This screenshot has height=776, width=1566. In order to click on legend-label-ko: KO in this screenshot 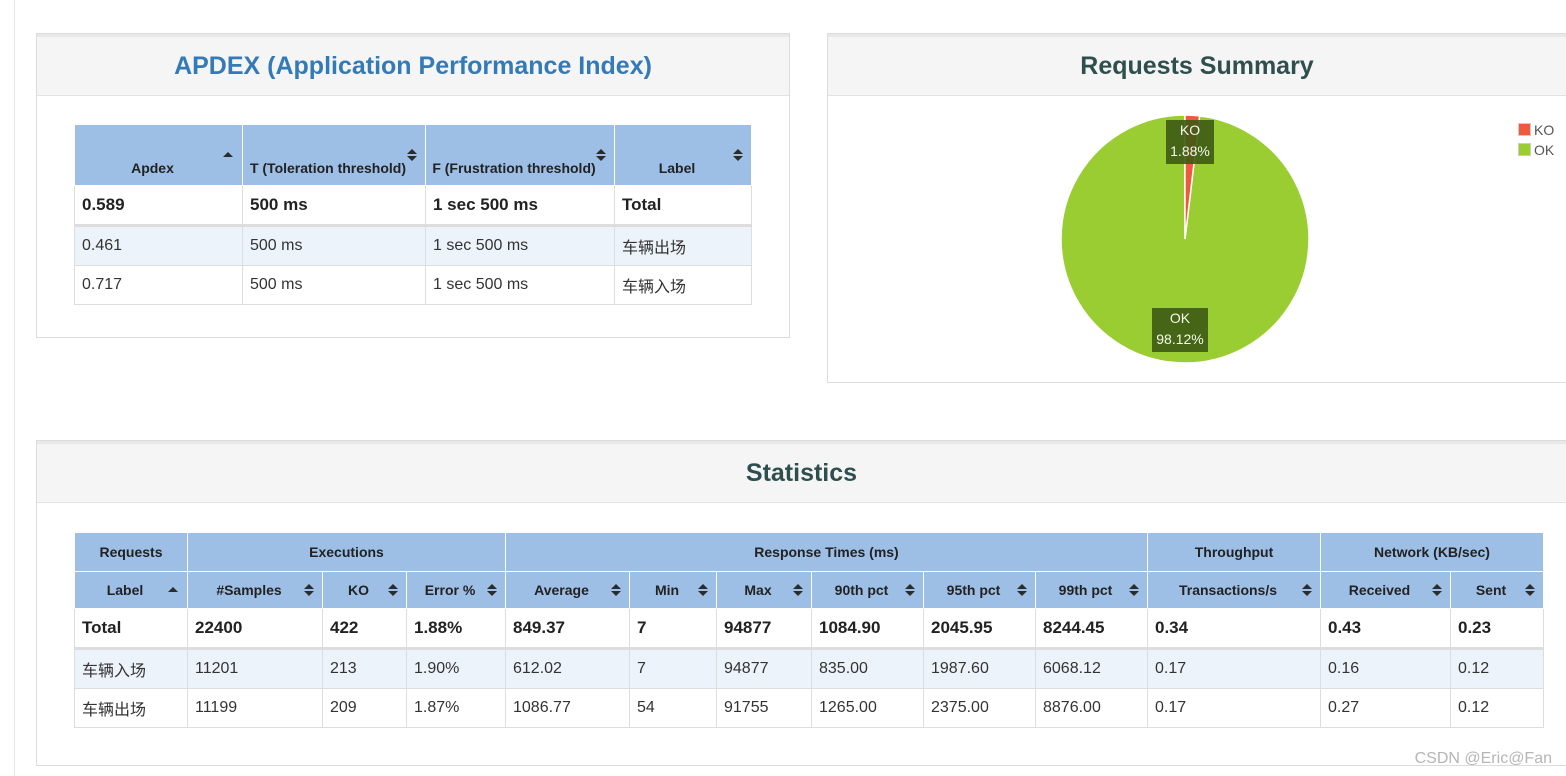, I will do `click(1544, 130)`.